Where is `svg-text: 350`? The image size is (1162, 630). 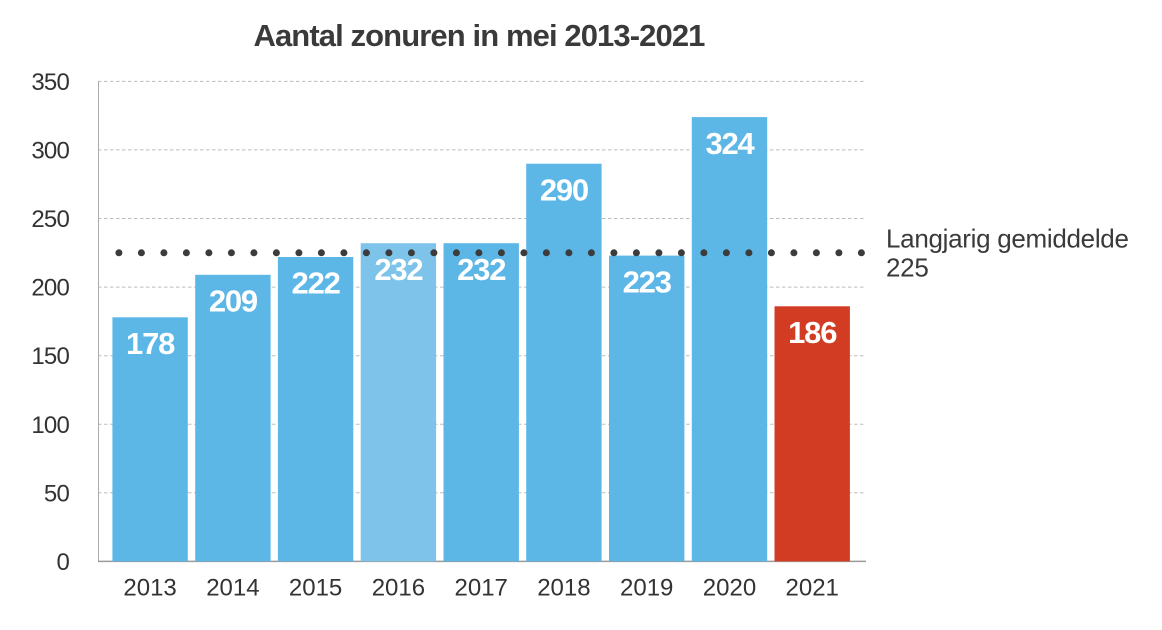 svg-text: 350 is located at coordinates (50, 82).